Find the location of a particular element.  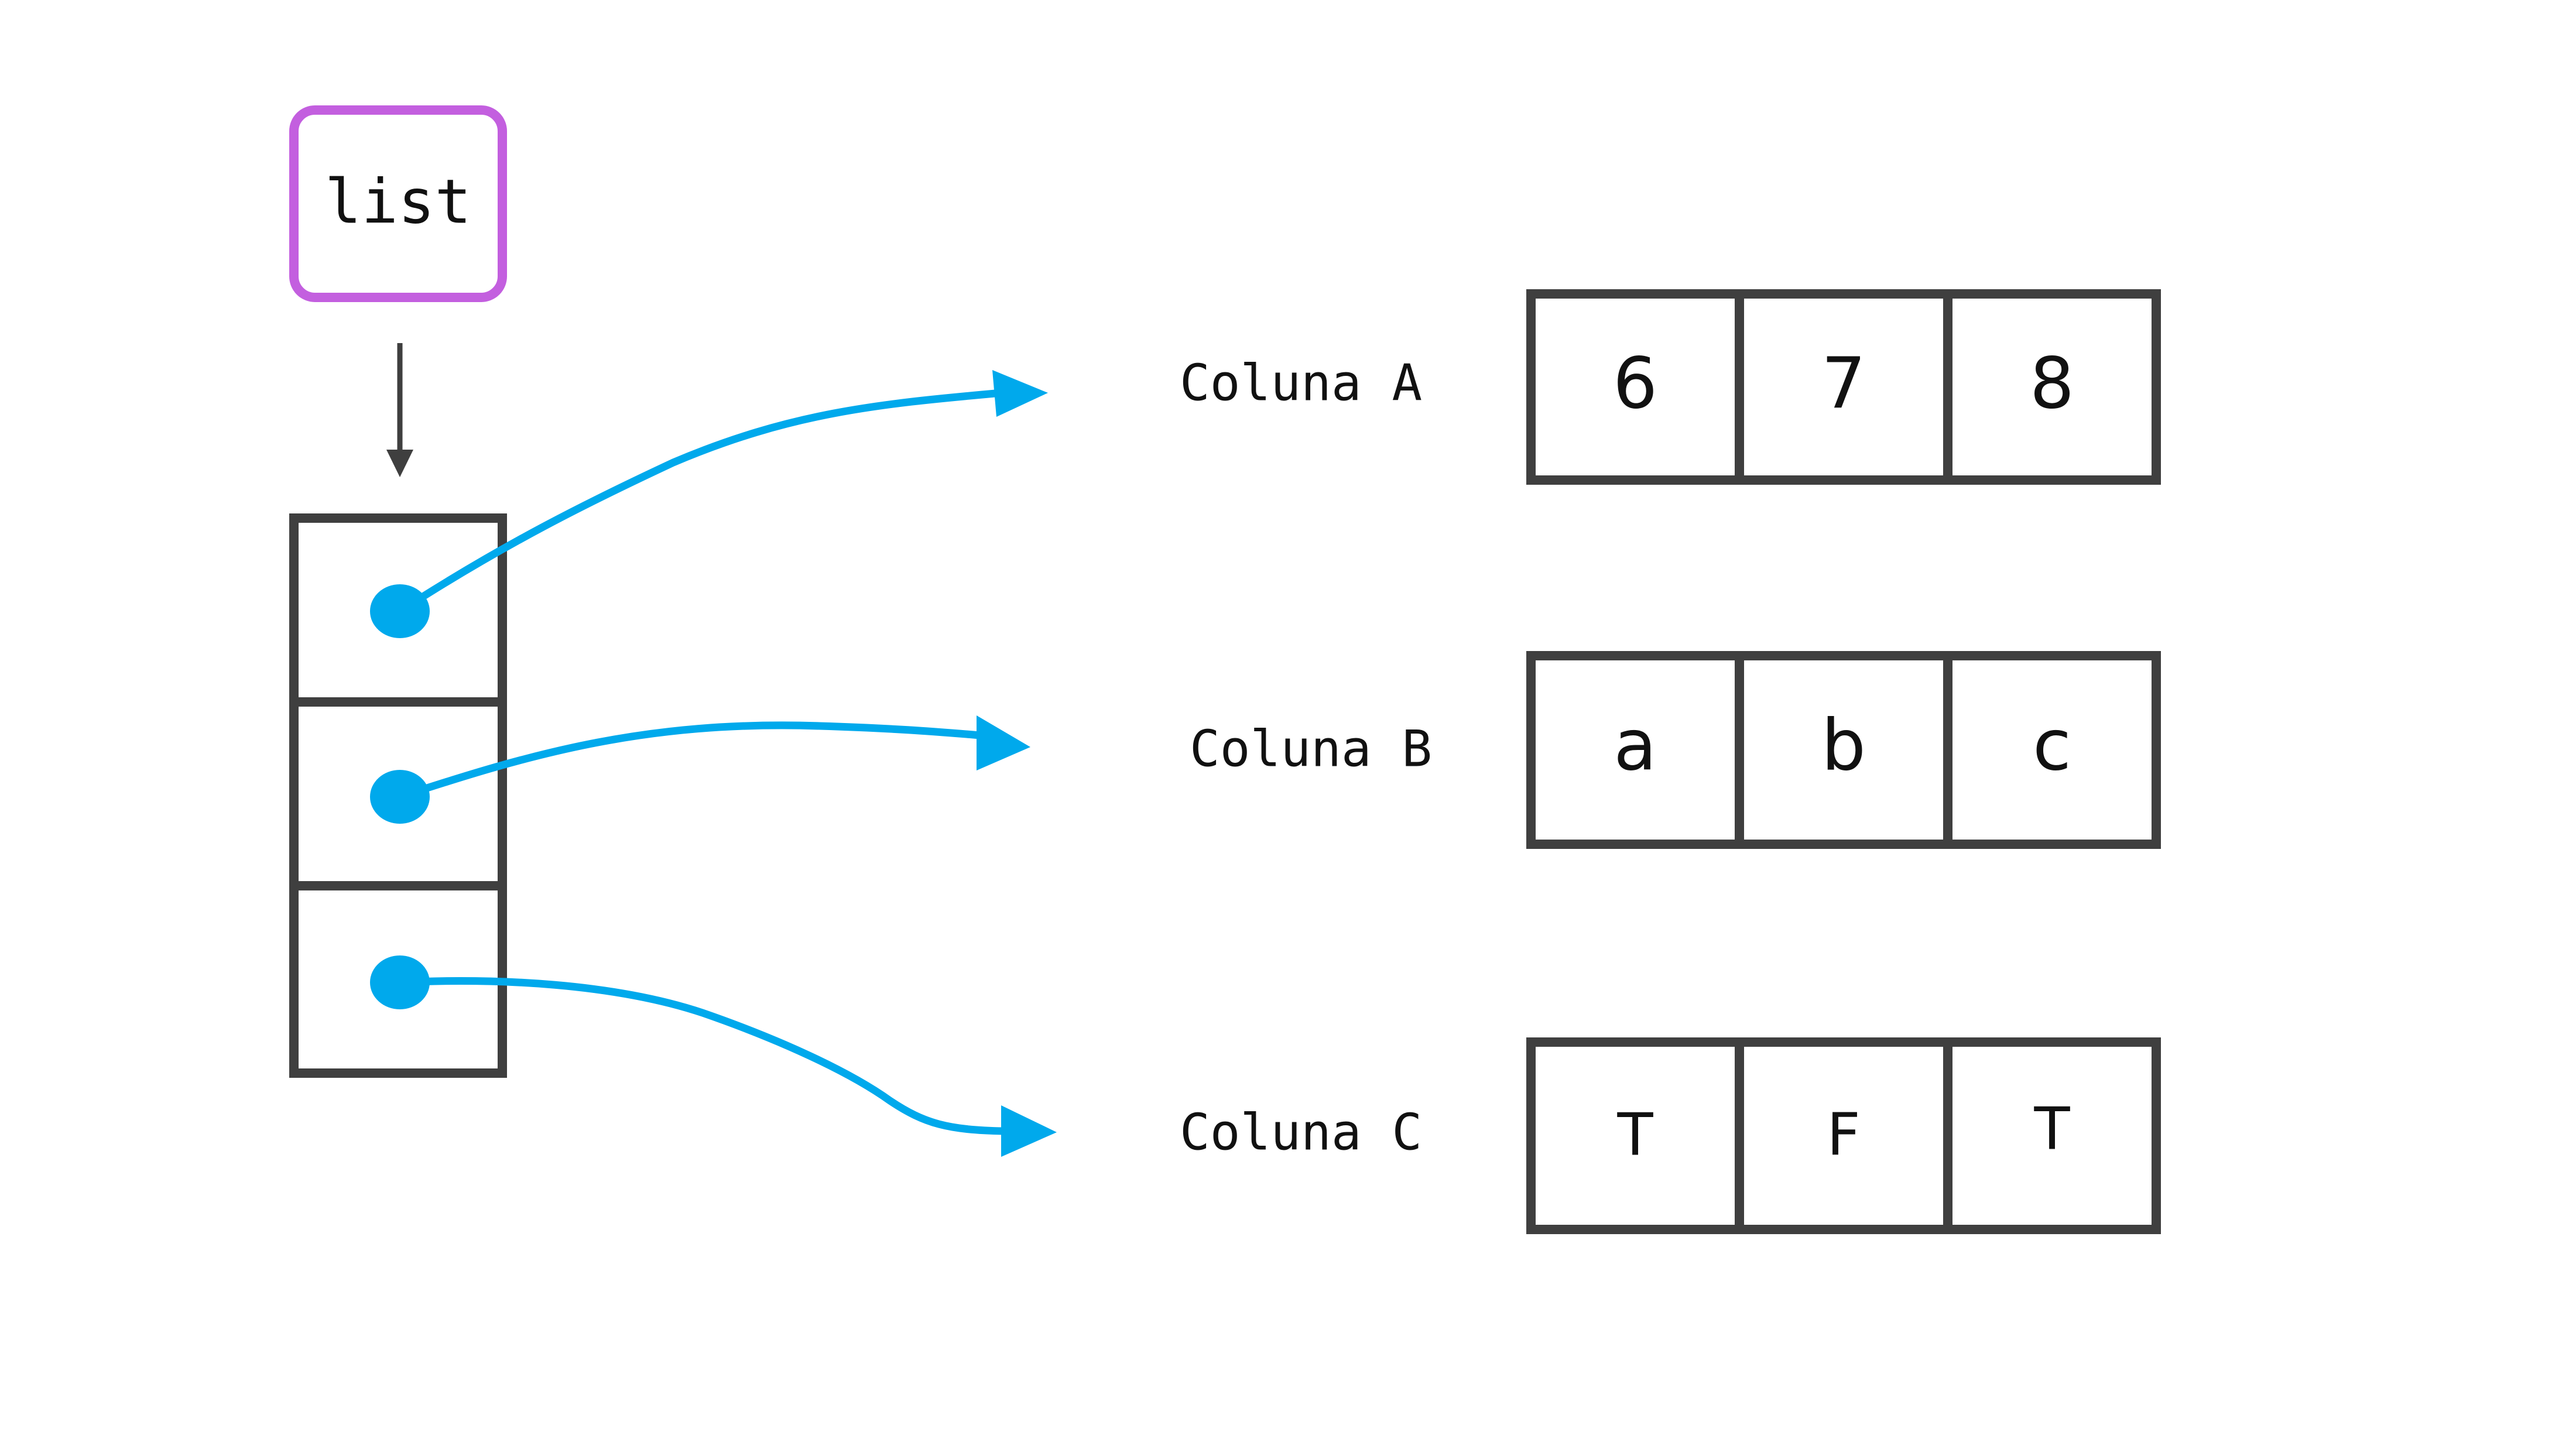

column-a: Coluna A 6 7 8 is located at coordinates (1670, 387).